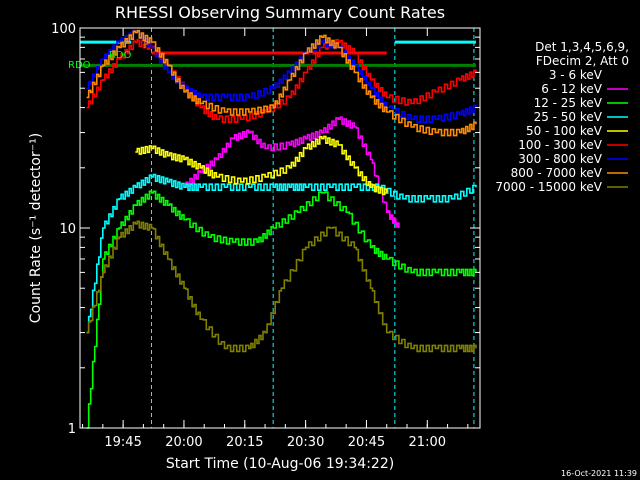 The height and width of the screenshot is (480, 640). I want to click on y-axis-label: Count Rate (s⁻¹ detector⁻¹), so click(36, 228).